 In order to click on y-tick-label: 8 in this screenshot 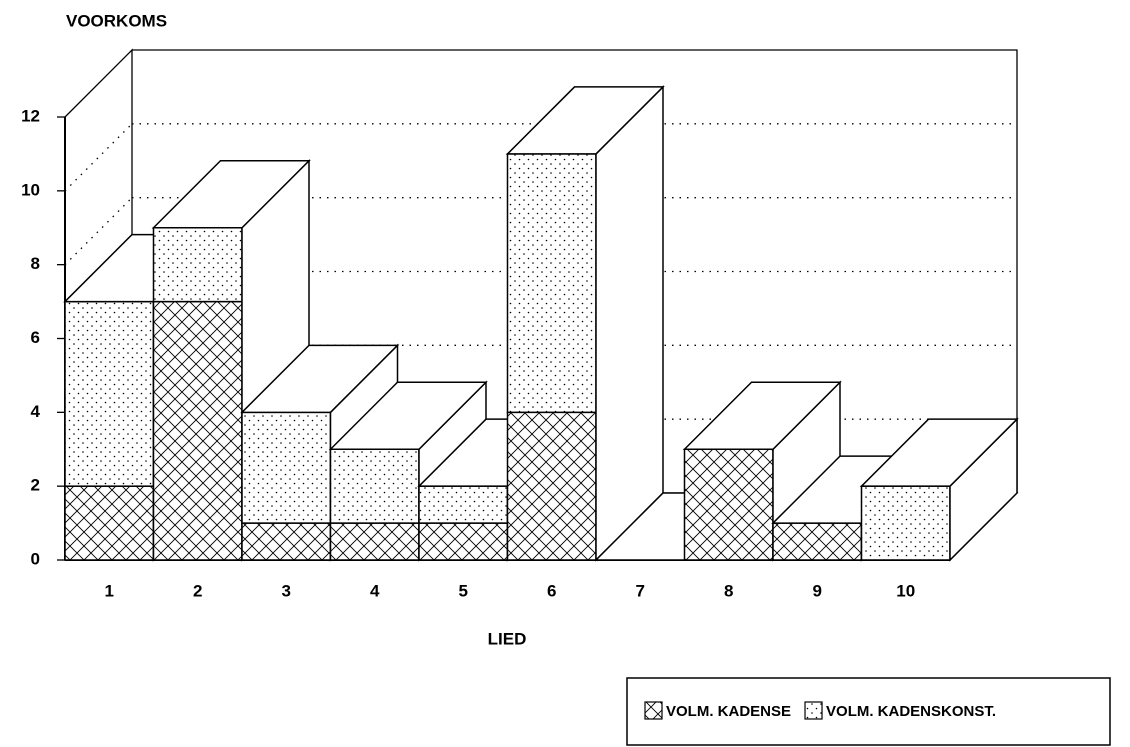, I will do `click(35, 263)`.